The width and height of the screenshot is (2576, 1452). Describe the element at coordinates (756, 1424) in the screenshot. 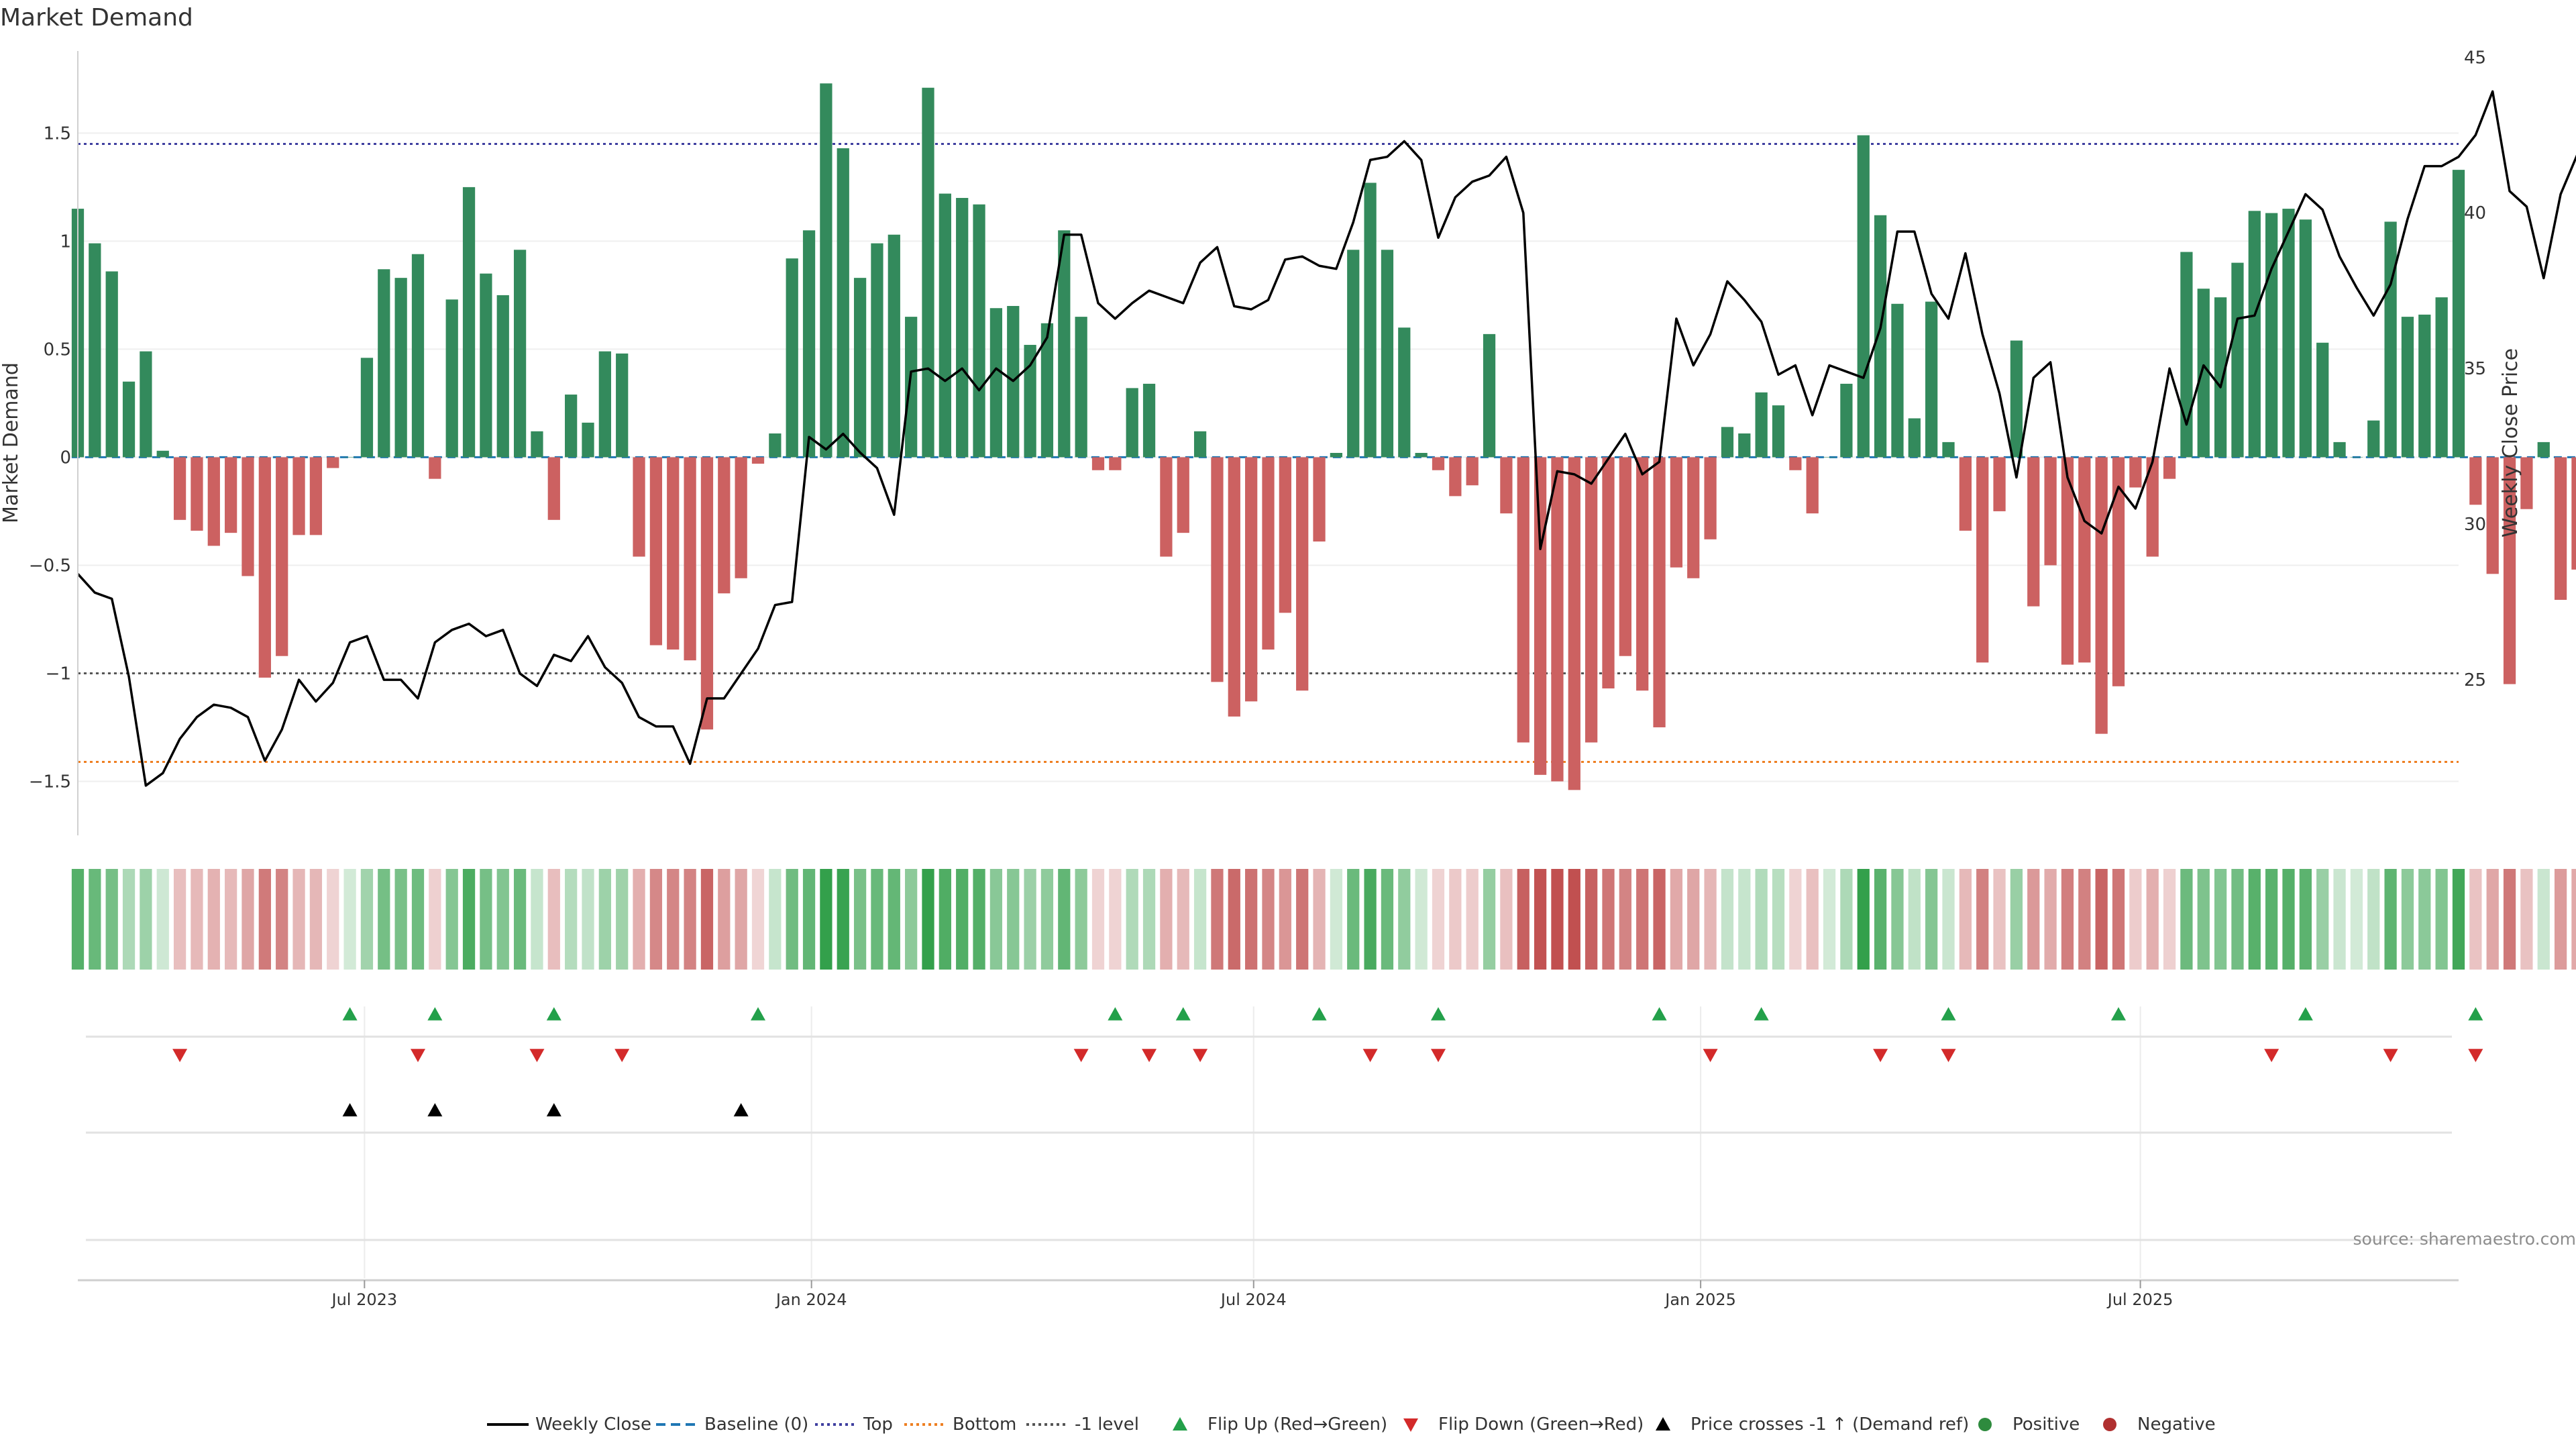

I see `legend-label: Baseline (0)` at that location.